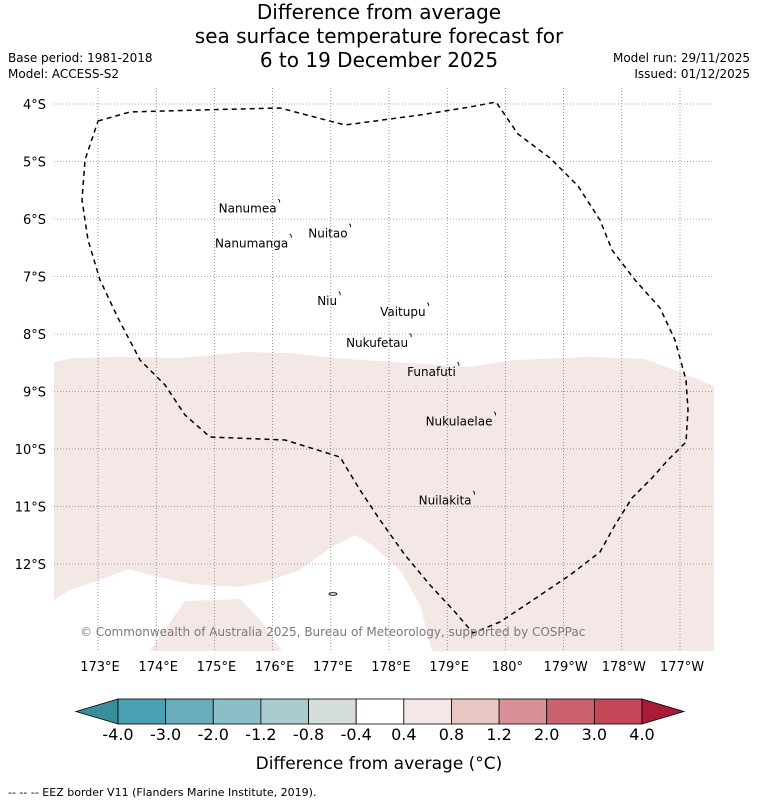 This screenshot has width=758, height=804. I want to click on lat-tick-label: 8°S, so click(34, 335).